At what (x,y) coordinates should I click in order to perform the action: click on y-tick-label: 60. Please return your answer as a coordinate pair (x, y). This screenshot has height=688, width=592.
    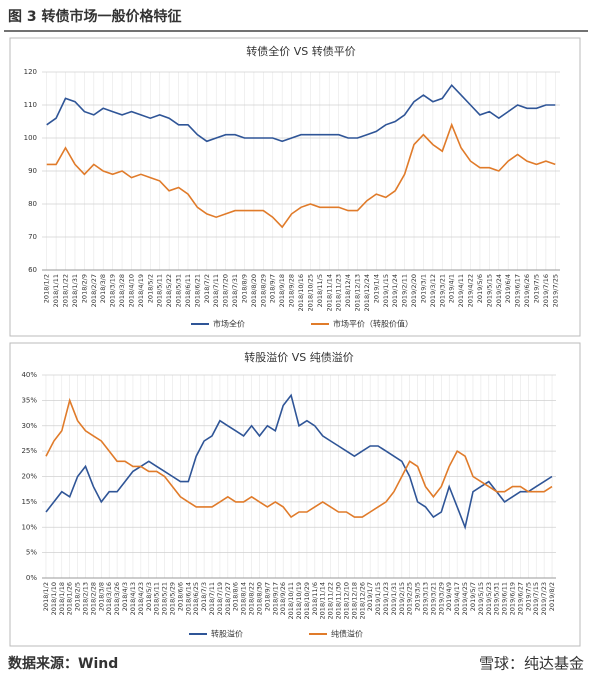
    Looking at the image, I should click on (32, 270).